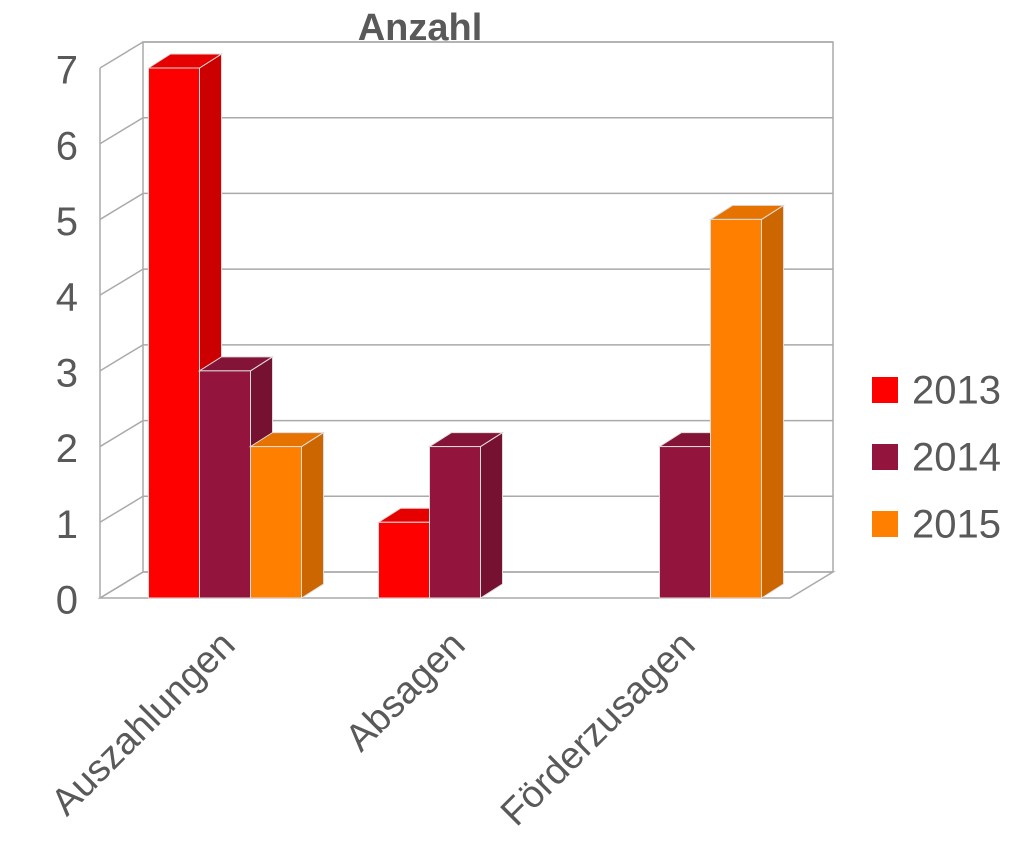 The image size is (1014, 859). What do you see at coordinates (67, 449) in the screenshot?
I see `y-tick-label: 2` at bounding box center [67, 449].